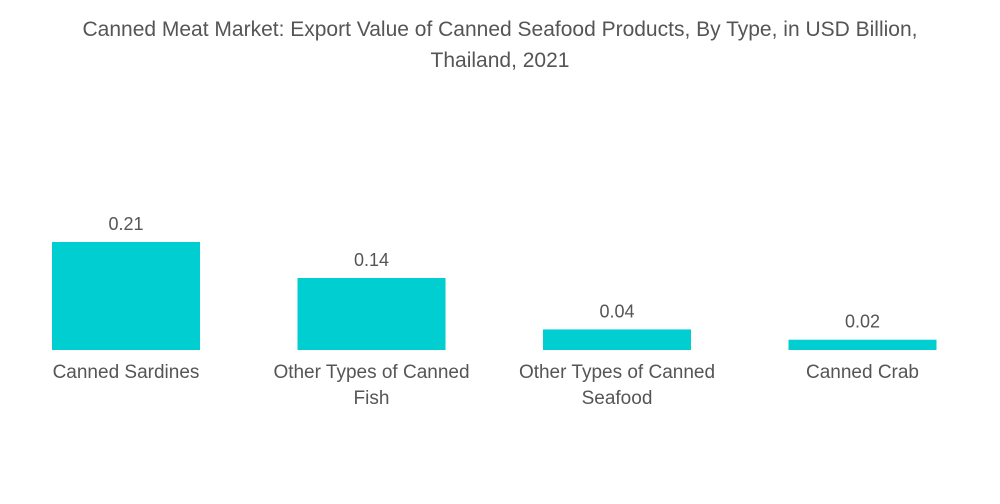 The height and width of the screenshot is (504, 1000). What do you see at coordinates (617, 372) in the screenshot?
I see `category-label-3-line-1: Other Types of Canned` at bounding box center [617, 372].